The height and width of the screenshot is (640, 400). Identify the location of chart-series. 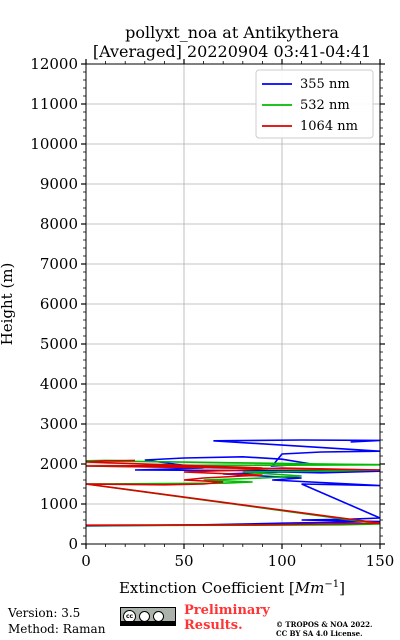
(233, 483).